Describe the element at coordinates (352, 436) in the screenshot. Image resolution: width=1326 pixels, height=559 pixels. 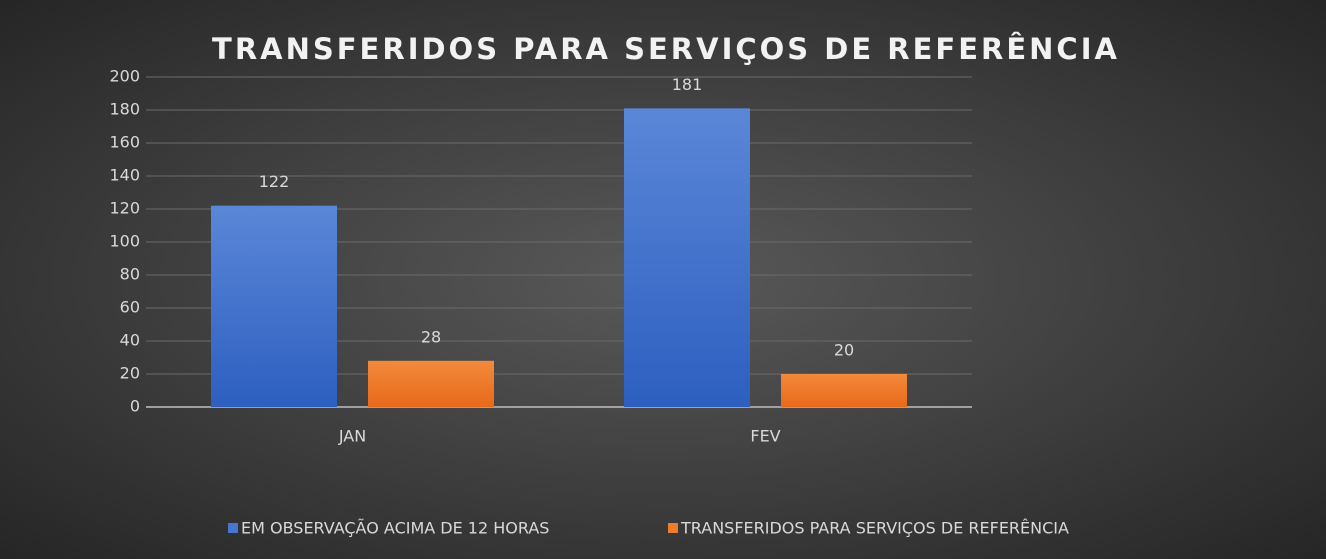
I see `x-tick-label: JAN` at that location.